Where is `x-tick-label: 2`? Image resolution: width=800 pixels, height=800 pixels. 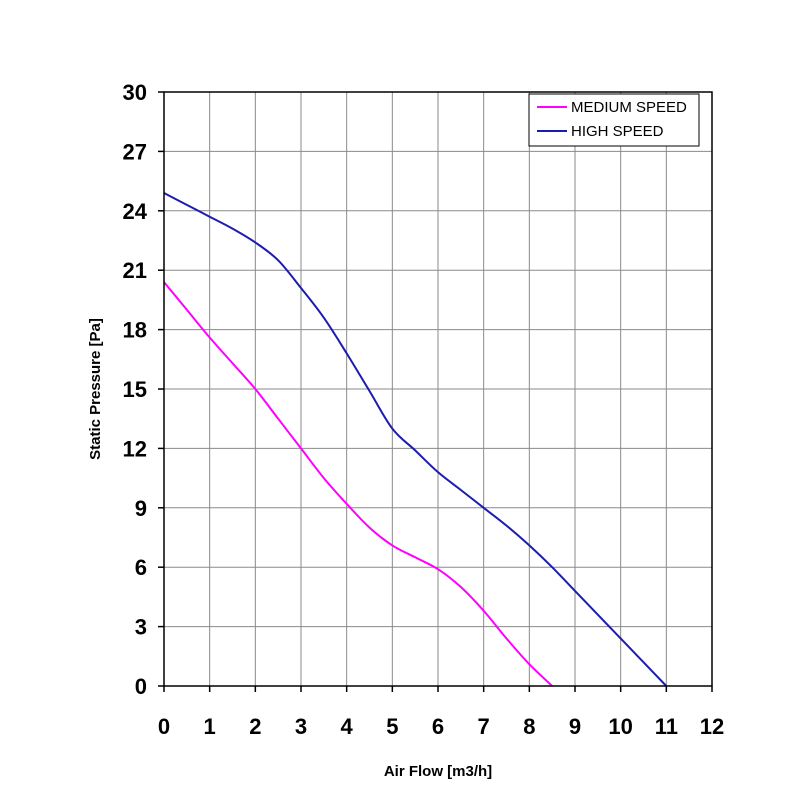
x-tick-label: 2 is located at coordinates (255, 726).